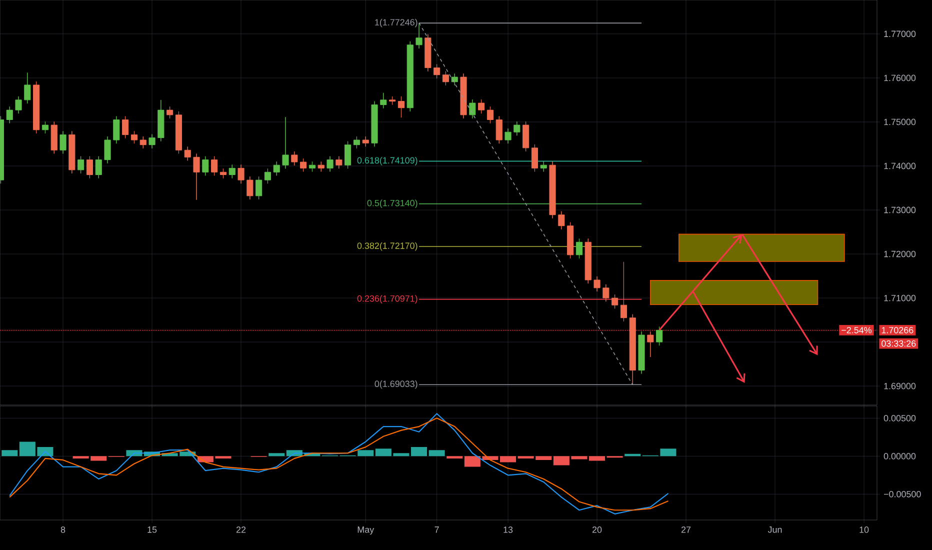  What do you see at coordinates (396, 23) in the screenshot?
I see `ref-line-label: 1(1.77246)` at bounding box center [396, 23].